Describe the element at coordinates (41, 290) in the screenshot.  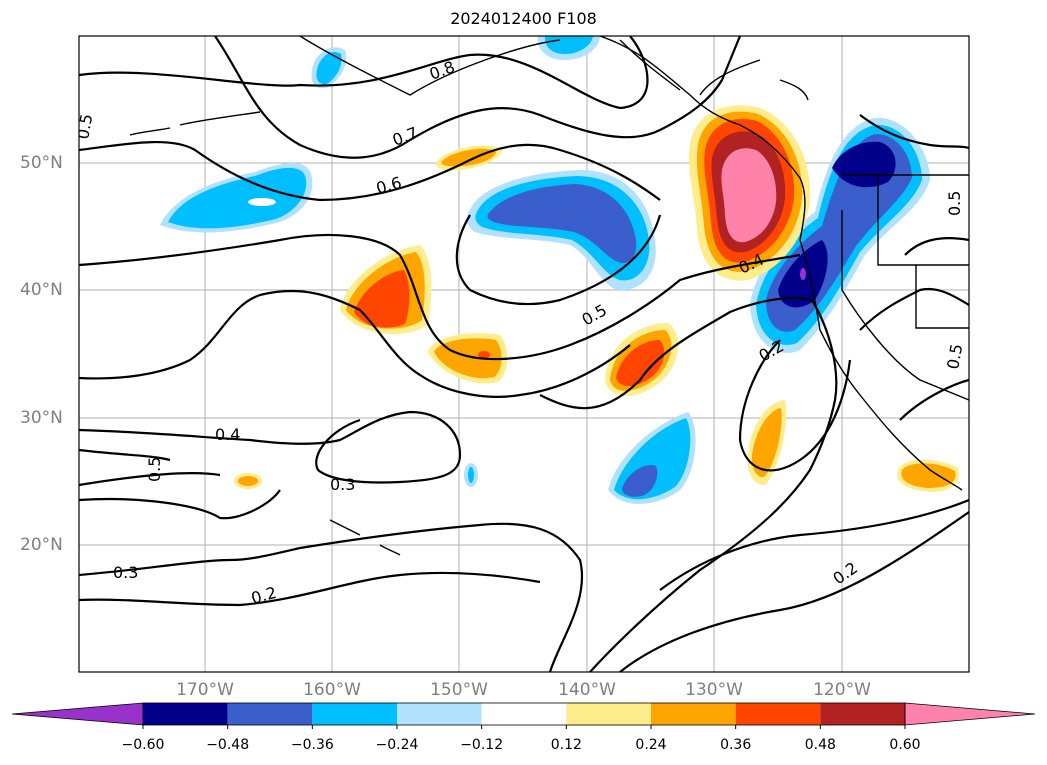
I see `lat-label-40n: 40°N` at that location.